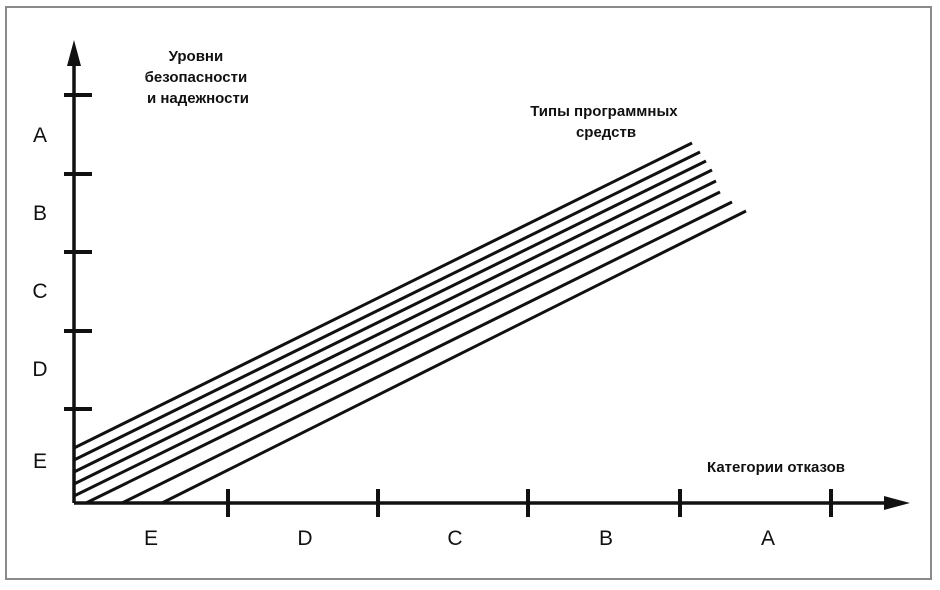 The image size is (940, 590). What do you see at coordinates (39, 291) in the screenshot?
I see `y-level-label: C` at bounding box center [39, 291].